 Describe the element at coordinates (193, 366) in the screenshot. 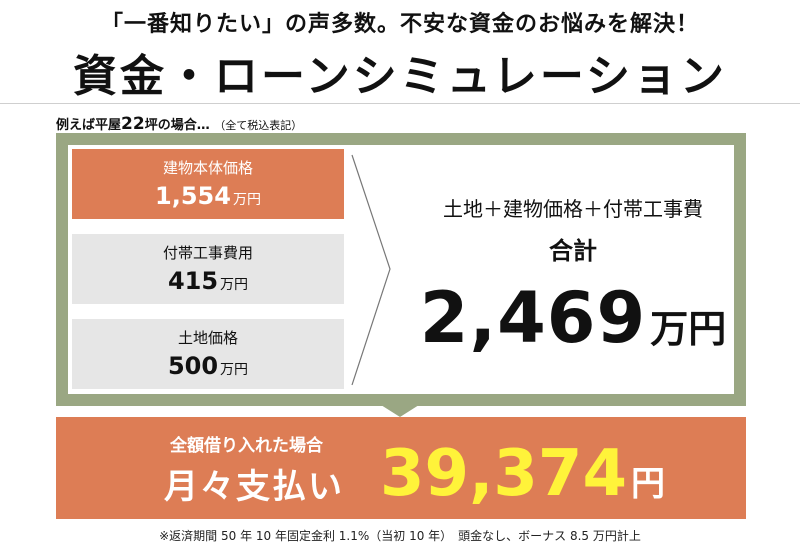

I see `cost-value: 500` at that location.